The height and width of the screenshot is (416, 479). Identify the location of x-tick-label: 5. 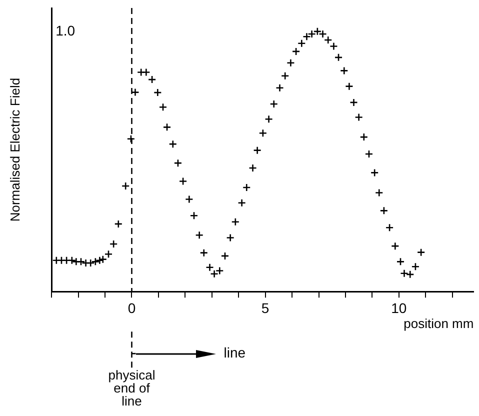
(265, 308).